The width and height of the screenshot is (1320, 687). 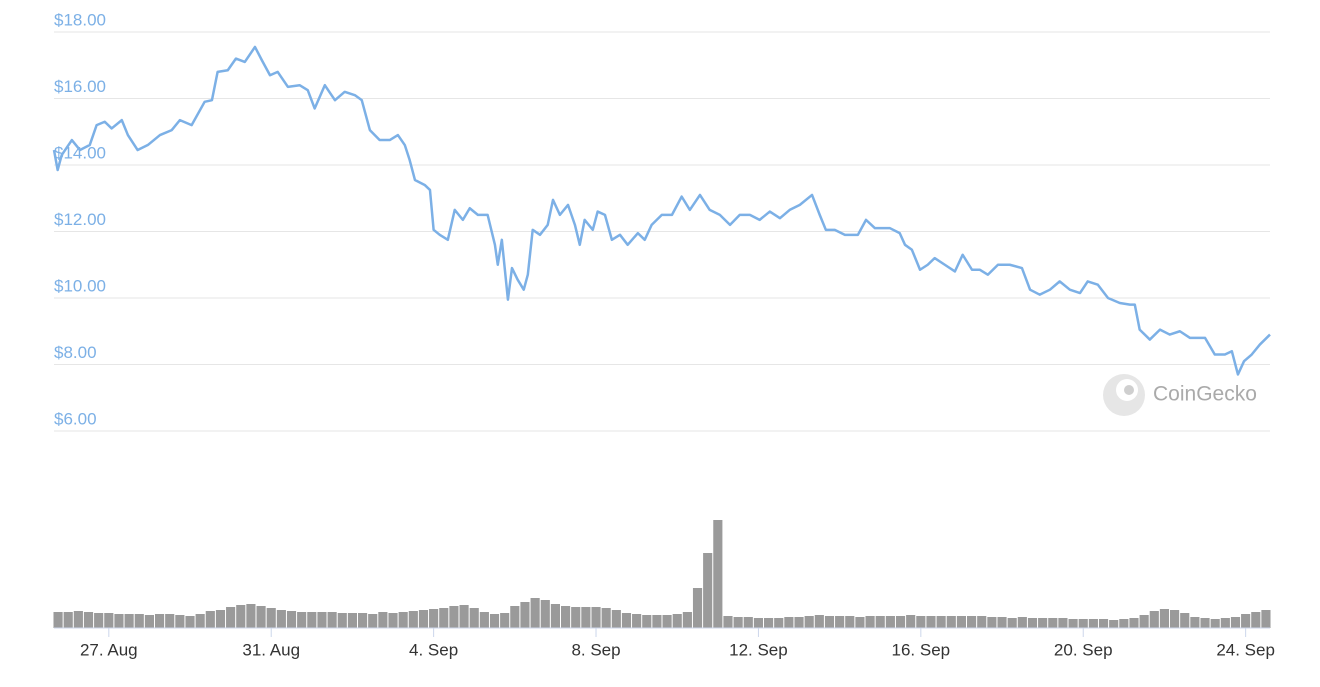 I want to click on x-tick-label: 4. Sep, so click(x=433, y=649).